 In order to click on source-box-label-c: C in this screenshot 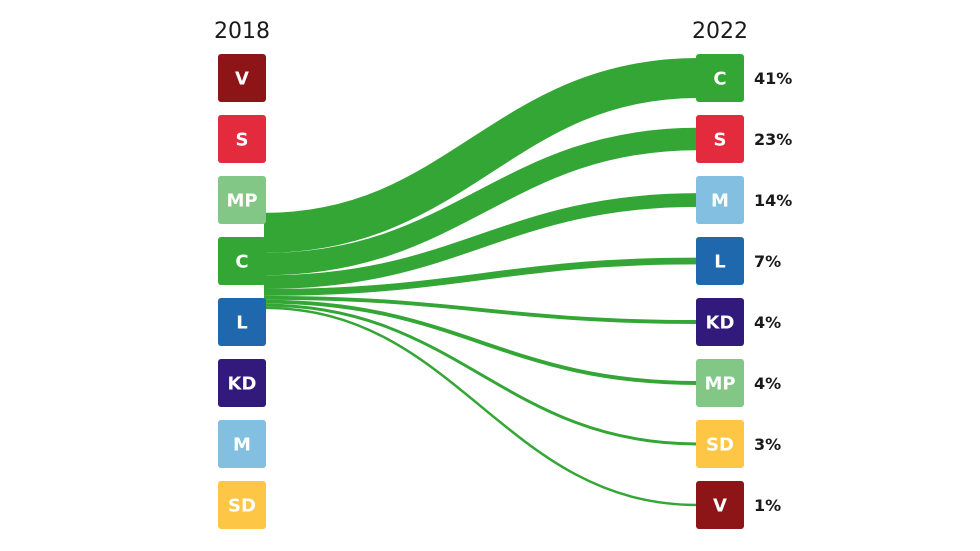, I will do `click(241, 262)`.